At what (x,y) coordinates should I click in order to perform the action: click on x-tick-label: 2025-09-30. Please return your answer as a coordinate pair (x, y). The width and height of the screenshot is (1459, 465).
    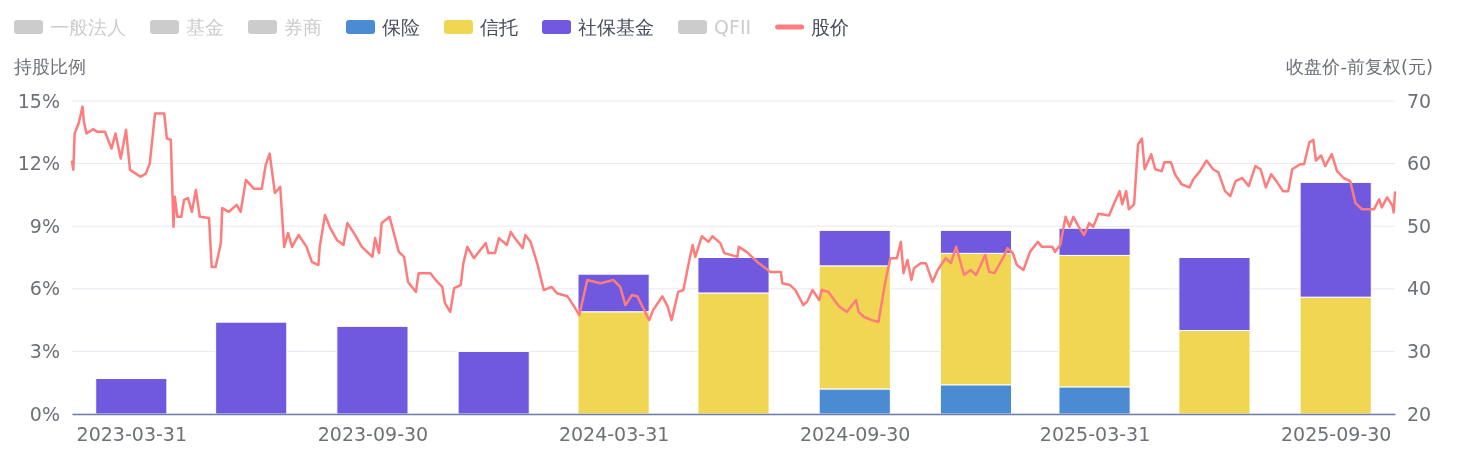
    Looking at the image, I should click on (1336, 434).